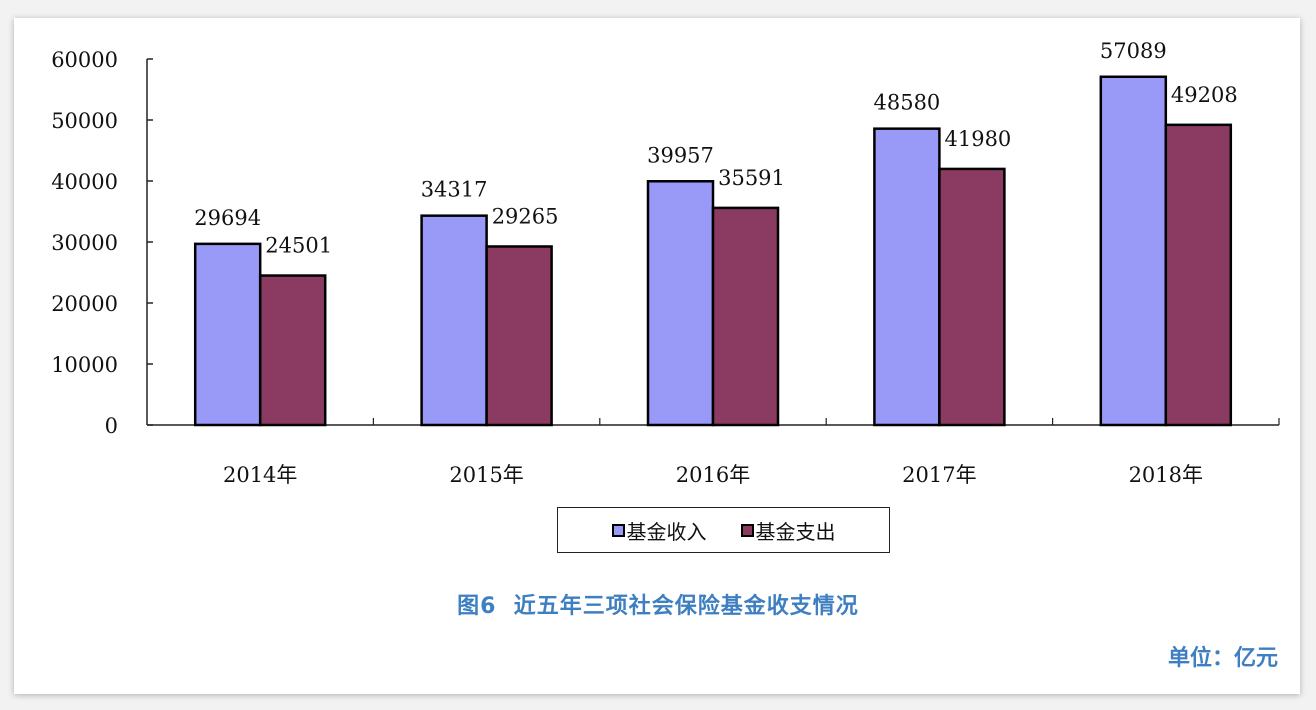 The image size is (1316, 710). What do you see at coordinates (111, 426) in the screenshot?
I see `y-tick-label: 0` at bounding box center [111, 426].